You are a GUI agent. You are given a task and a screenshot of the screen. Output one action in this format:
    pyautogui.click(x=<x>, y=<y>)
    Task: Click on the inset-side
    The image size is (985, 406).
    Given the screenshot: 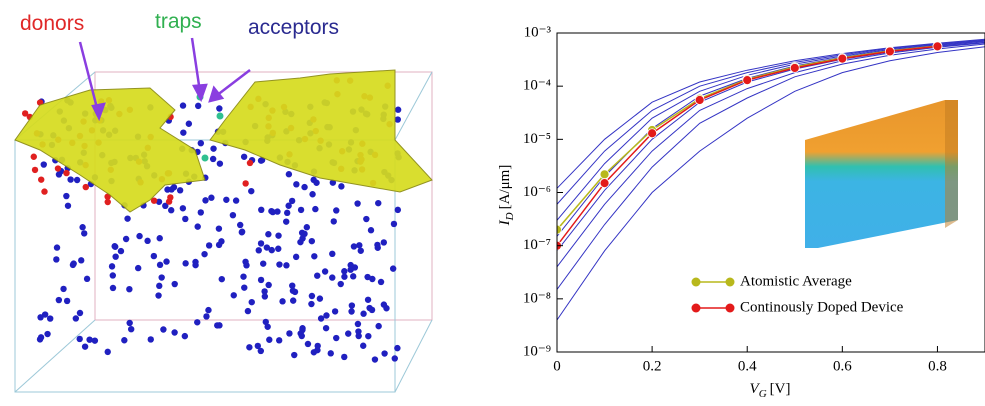 What is the action you would take?
    pyautogui.click(x=951, y=164)
    